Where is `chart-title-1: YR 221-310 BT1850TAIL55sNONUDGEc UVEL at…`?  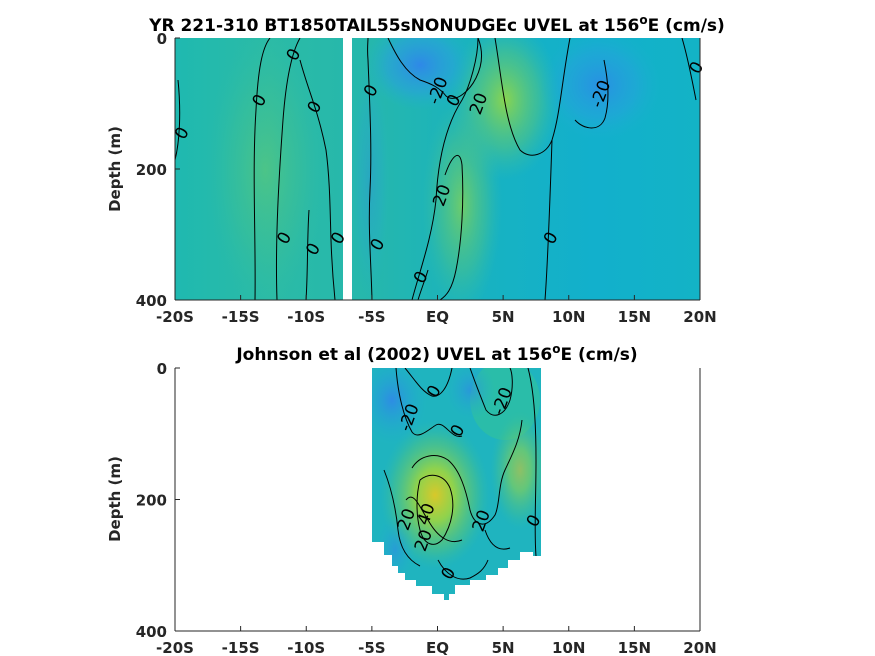 chart-title-1: YR 221-310 BT1850TAIL55sNONUDGEc UVEL at… is located at coordinates (436, 24).